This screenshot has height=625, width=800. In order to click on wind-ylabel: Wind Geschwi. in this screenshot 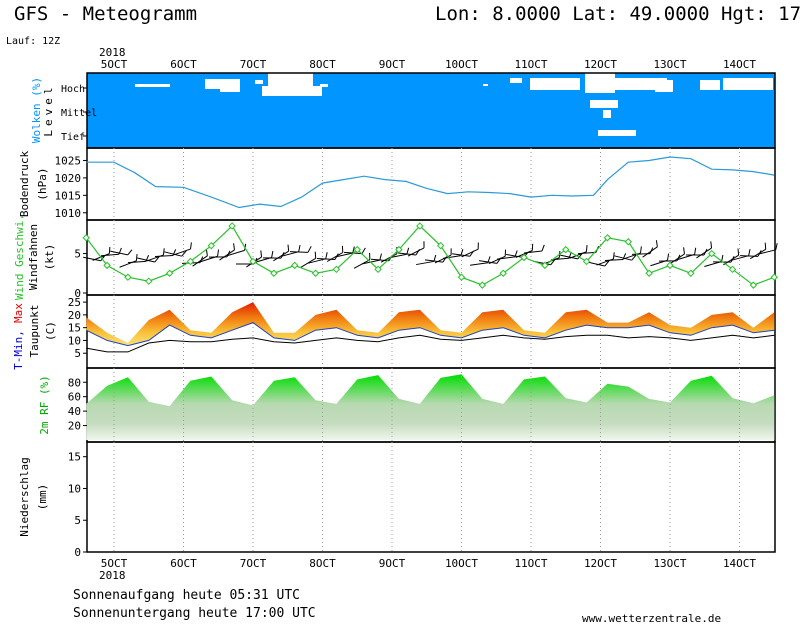, I will do `click(19, 257)`.